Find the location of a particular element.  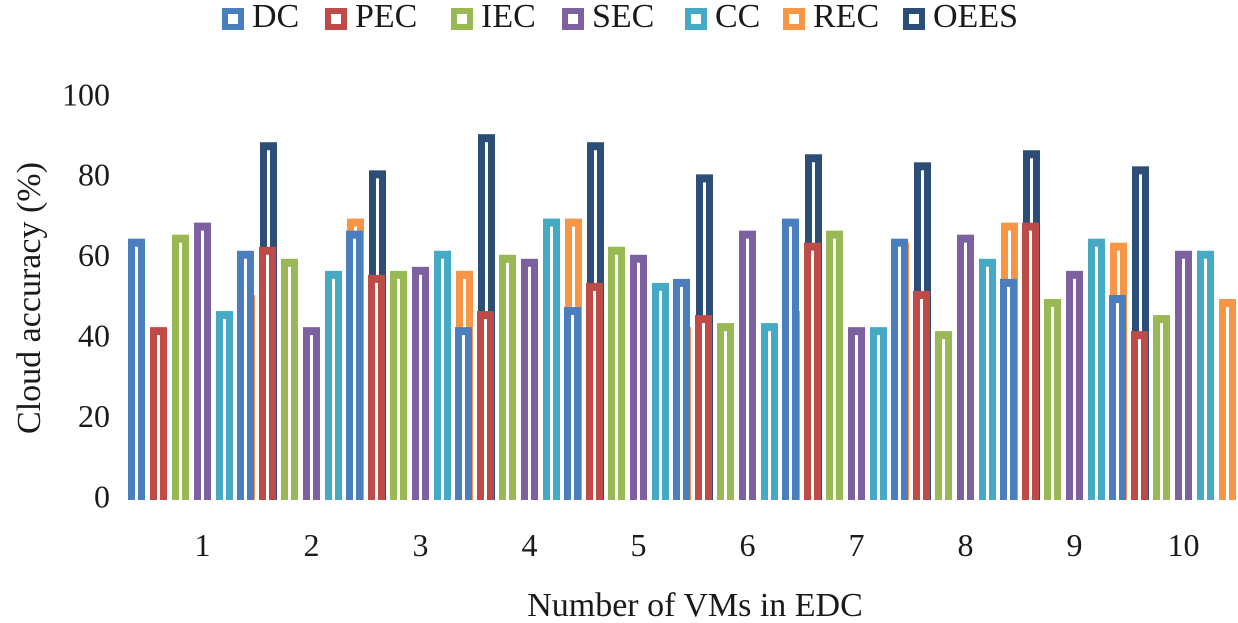

legend-item-rec: REC is located at coordinates (831, 17).